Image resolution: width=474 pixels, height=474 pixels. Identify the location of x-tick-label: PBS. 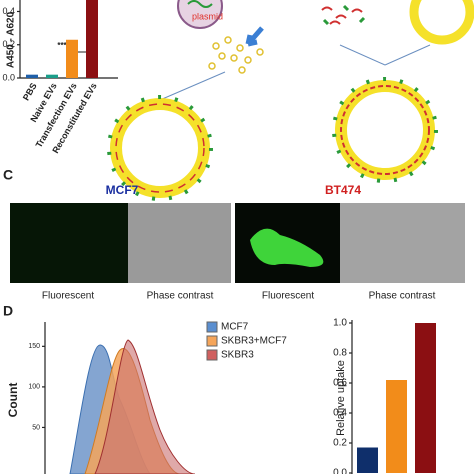
(30, 91).